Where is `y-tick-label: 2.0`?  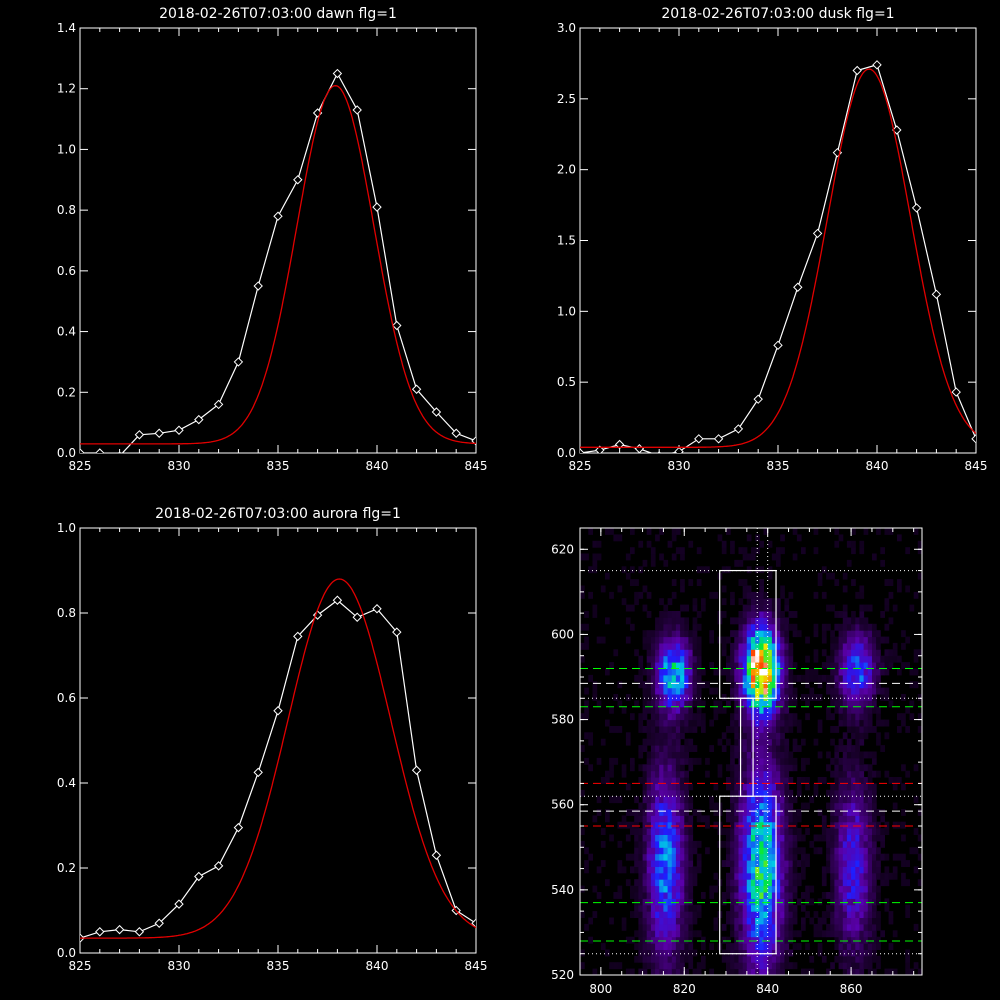 y-tick-label: 2.0 is located at coordinates (566, 170).